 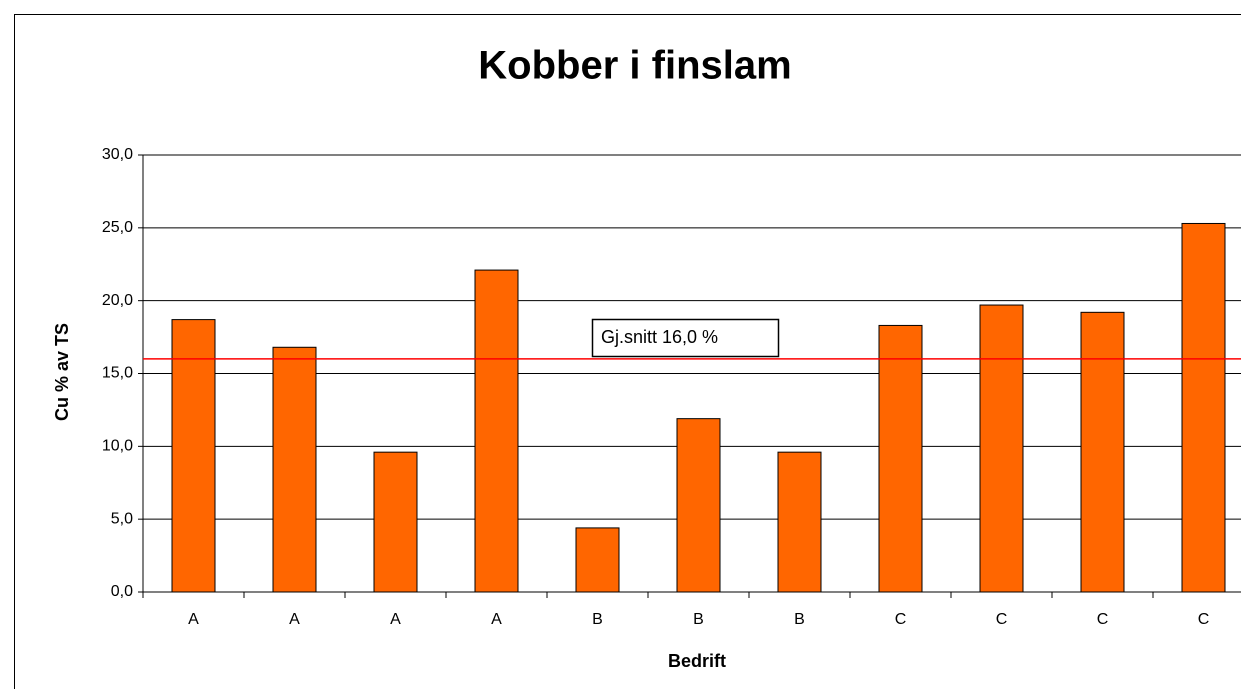 What do you see at coordinates (117, 154) in the screenshot?
I see `y-tick-label: 30,0` at bounding box center [117, 154].